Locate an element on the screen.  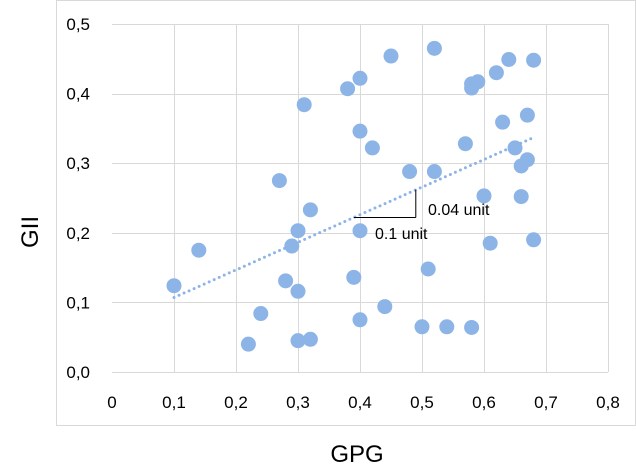
annotation-run: 0.1 unit is located at coordinates (401, 234).